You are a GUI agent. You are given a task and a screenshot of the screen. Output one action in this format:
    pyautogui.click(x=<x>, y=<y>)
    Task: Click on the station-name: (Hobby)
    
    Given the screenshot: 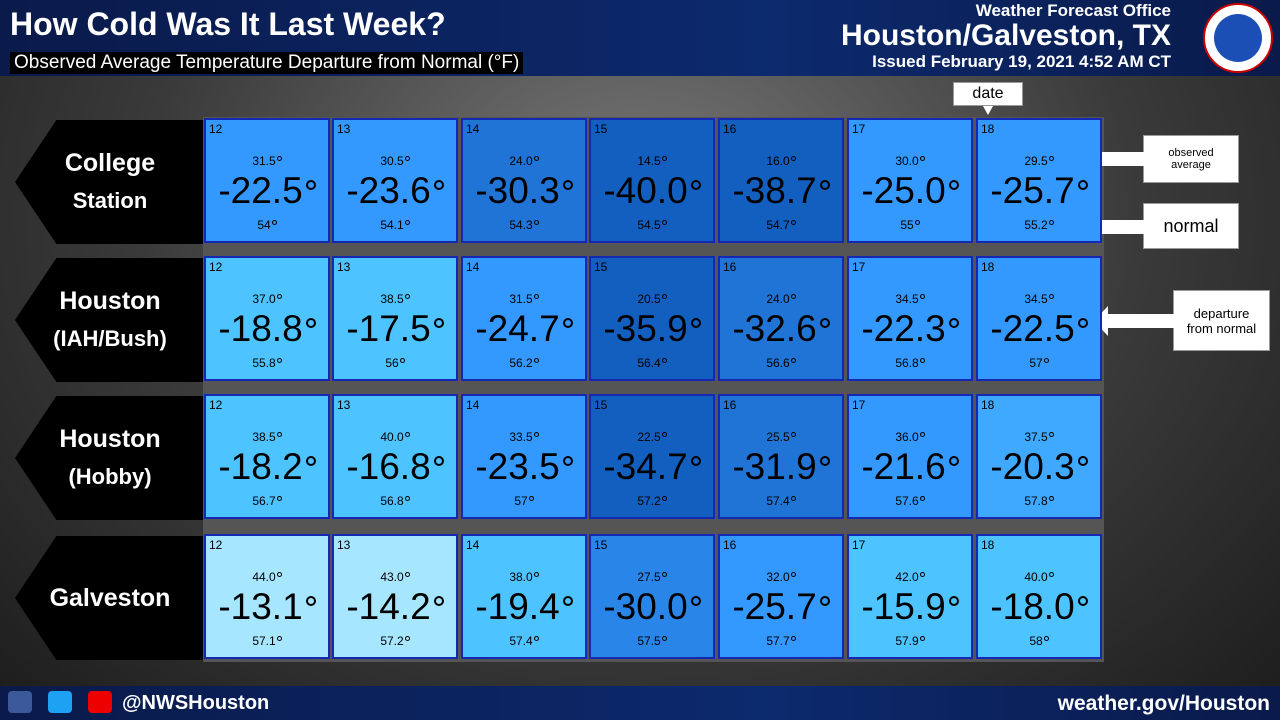 What is the action you would take?
    pyautogui.click(x=110, y=476)
    